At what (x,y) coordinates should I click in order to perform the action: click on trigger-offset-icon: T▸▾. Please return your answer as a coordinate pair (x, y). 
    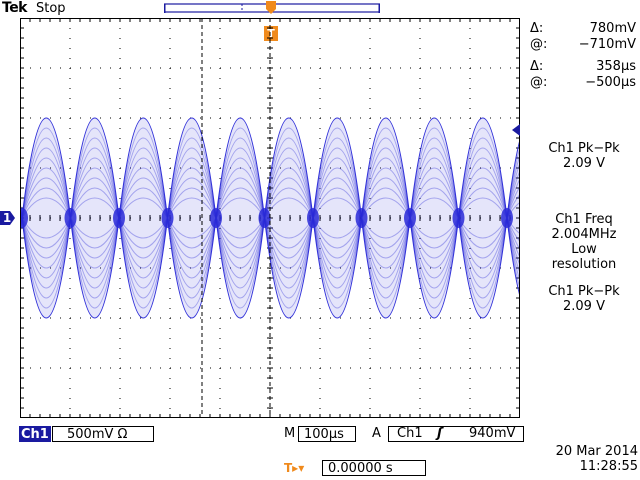
    Looking at the image, I should click on (294, 468).